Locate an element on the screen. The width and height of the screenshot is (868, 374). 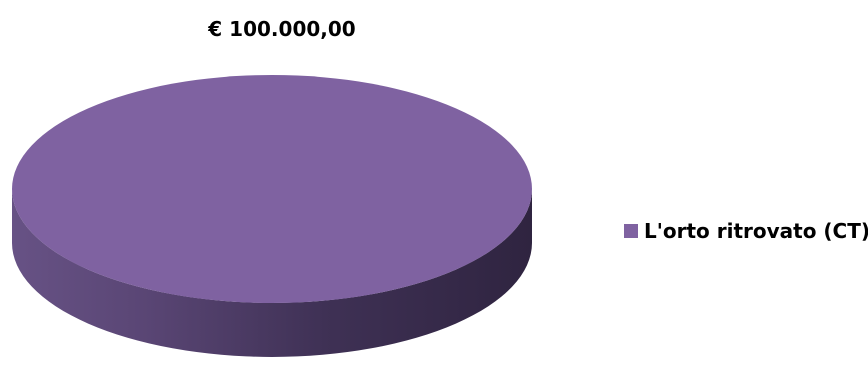
legend-label: L'orto ritrovato (CT) is located at coordinates (756, 231).